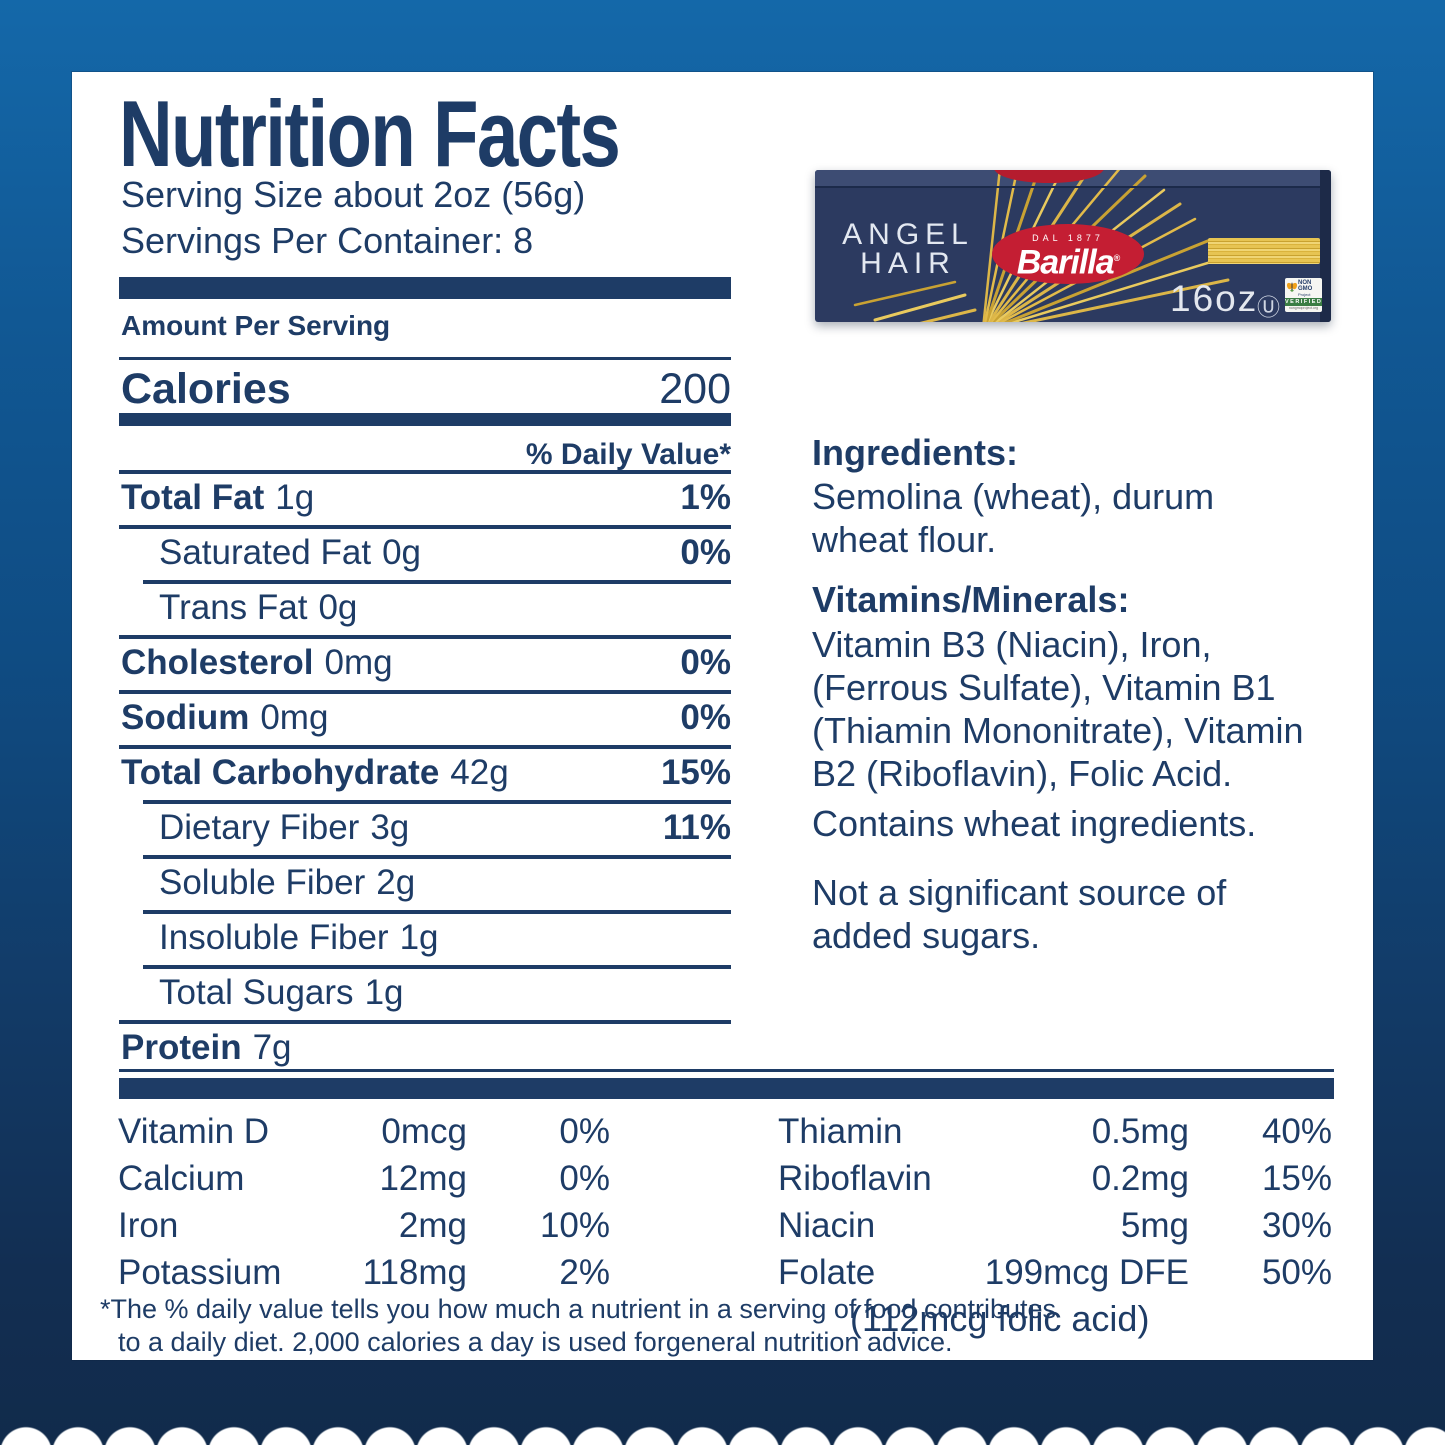 The image size is (1445, 1445). I want to click on kosher-u-icon: Ⓤ, so click(1268, 307).